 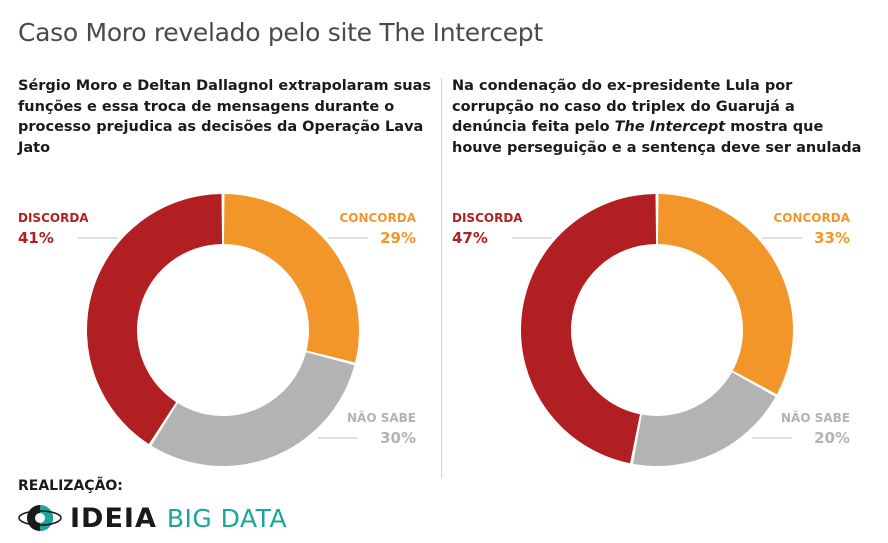 I want to click on question-2-text-italic: The Intercept, so click(x=670, y=127).